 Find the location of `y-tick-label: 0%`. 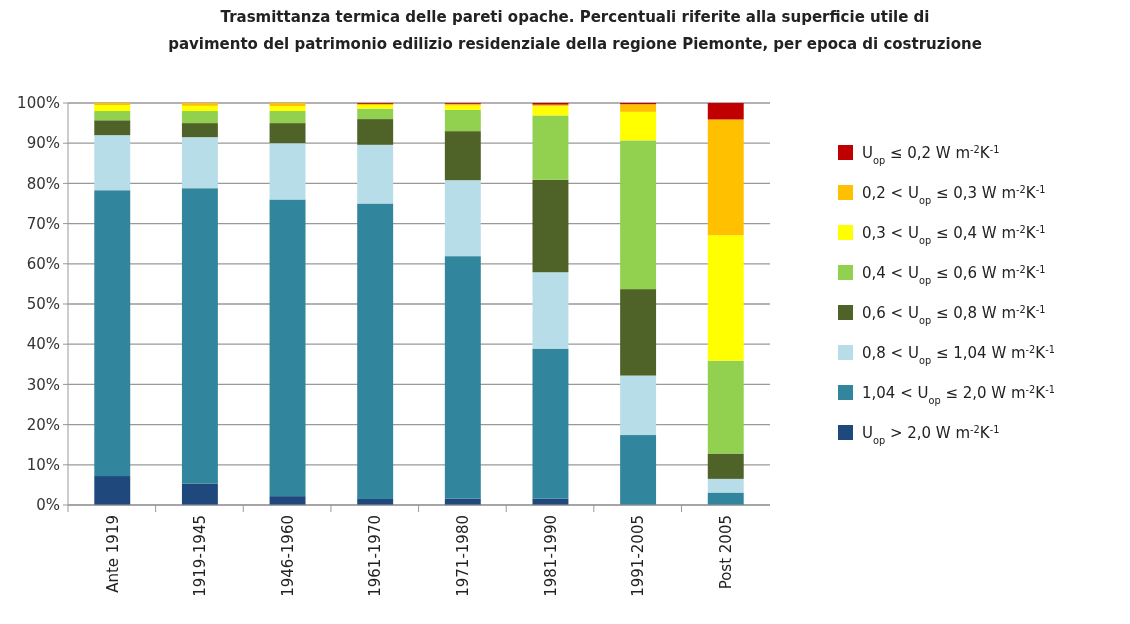

y-tick-label: 0% is located at coordinates (48, 505).